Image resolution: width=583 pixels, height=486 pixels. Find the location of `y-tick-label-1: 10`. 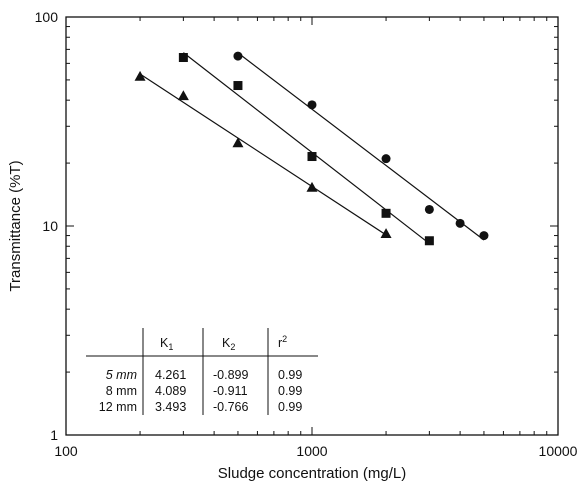

y-tick-label-1: 10 is located at coordinates (50, 226).